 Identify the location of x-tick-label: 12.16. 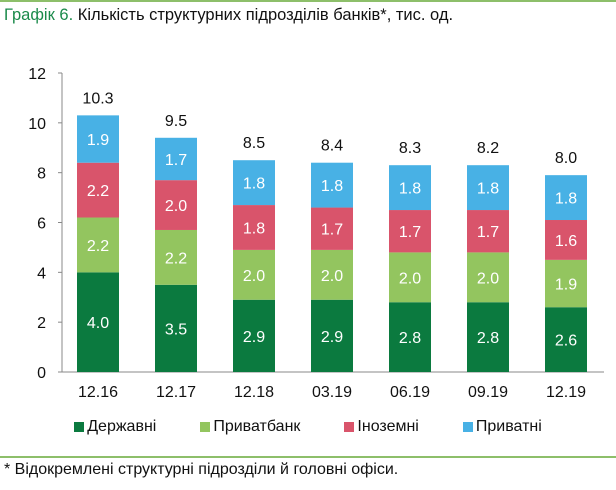
(98, 392).